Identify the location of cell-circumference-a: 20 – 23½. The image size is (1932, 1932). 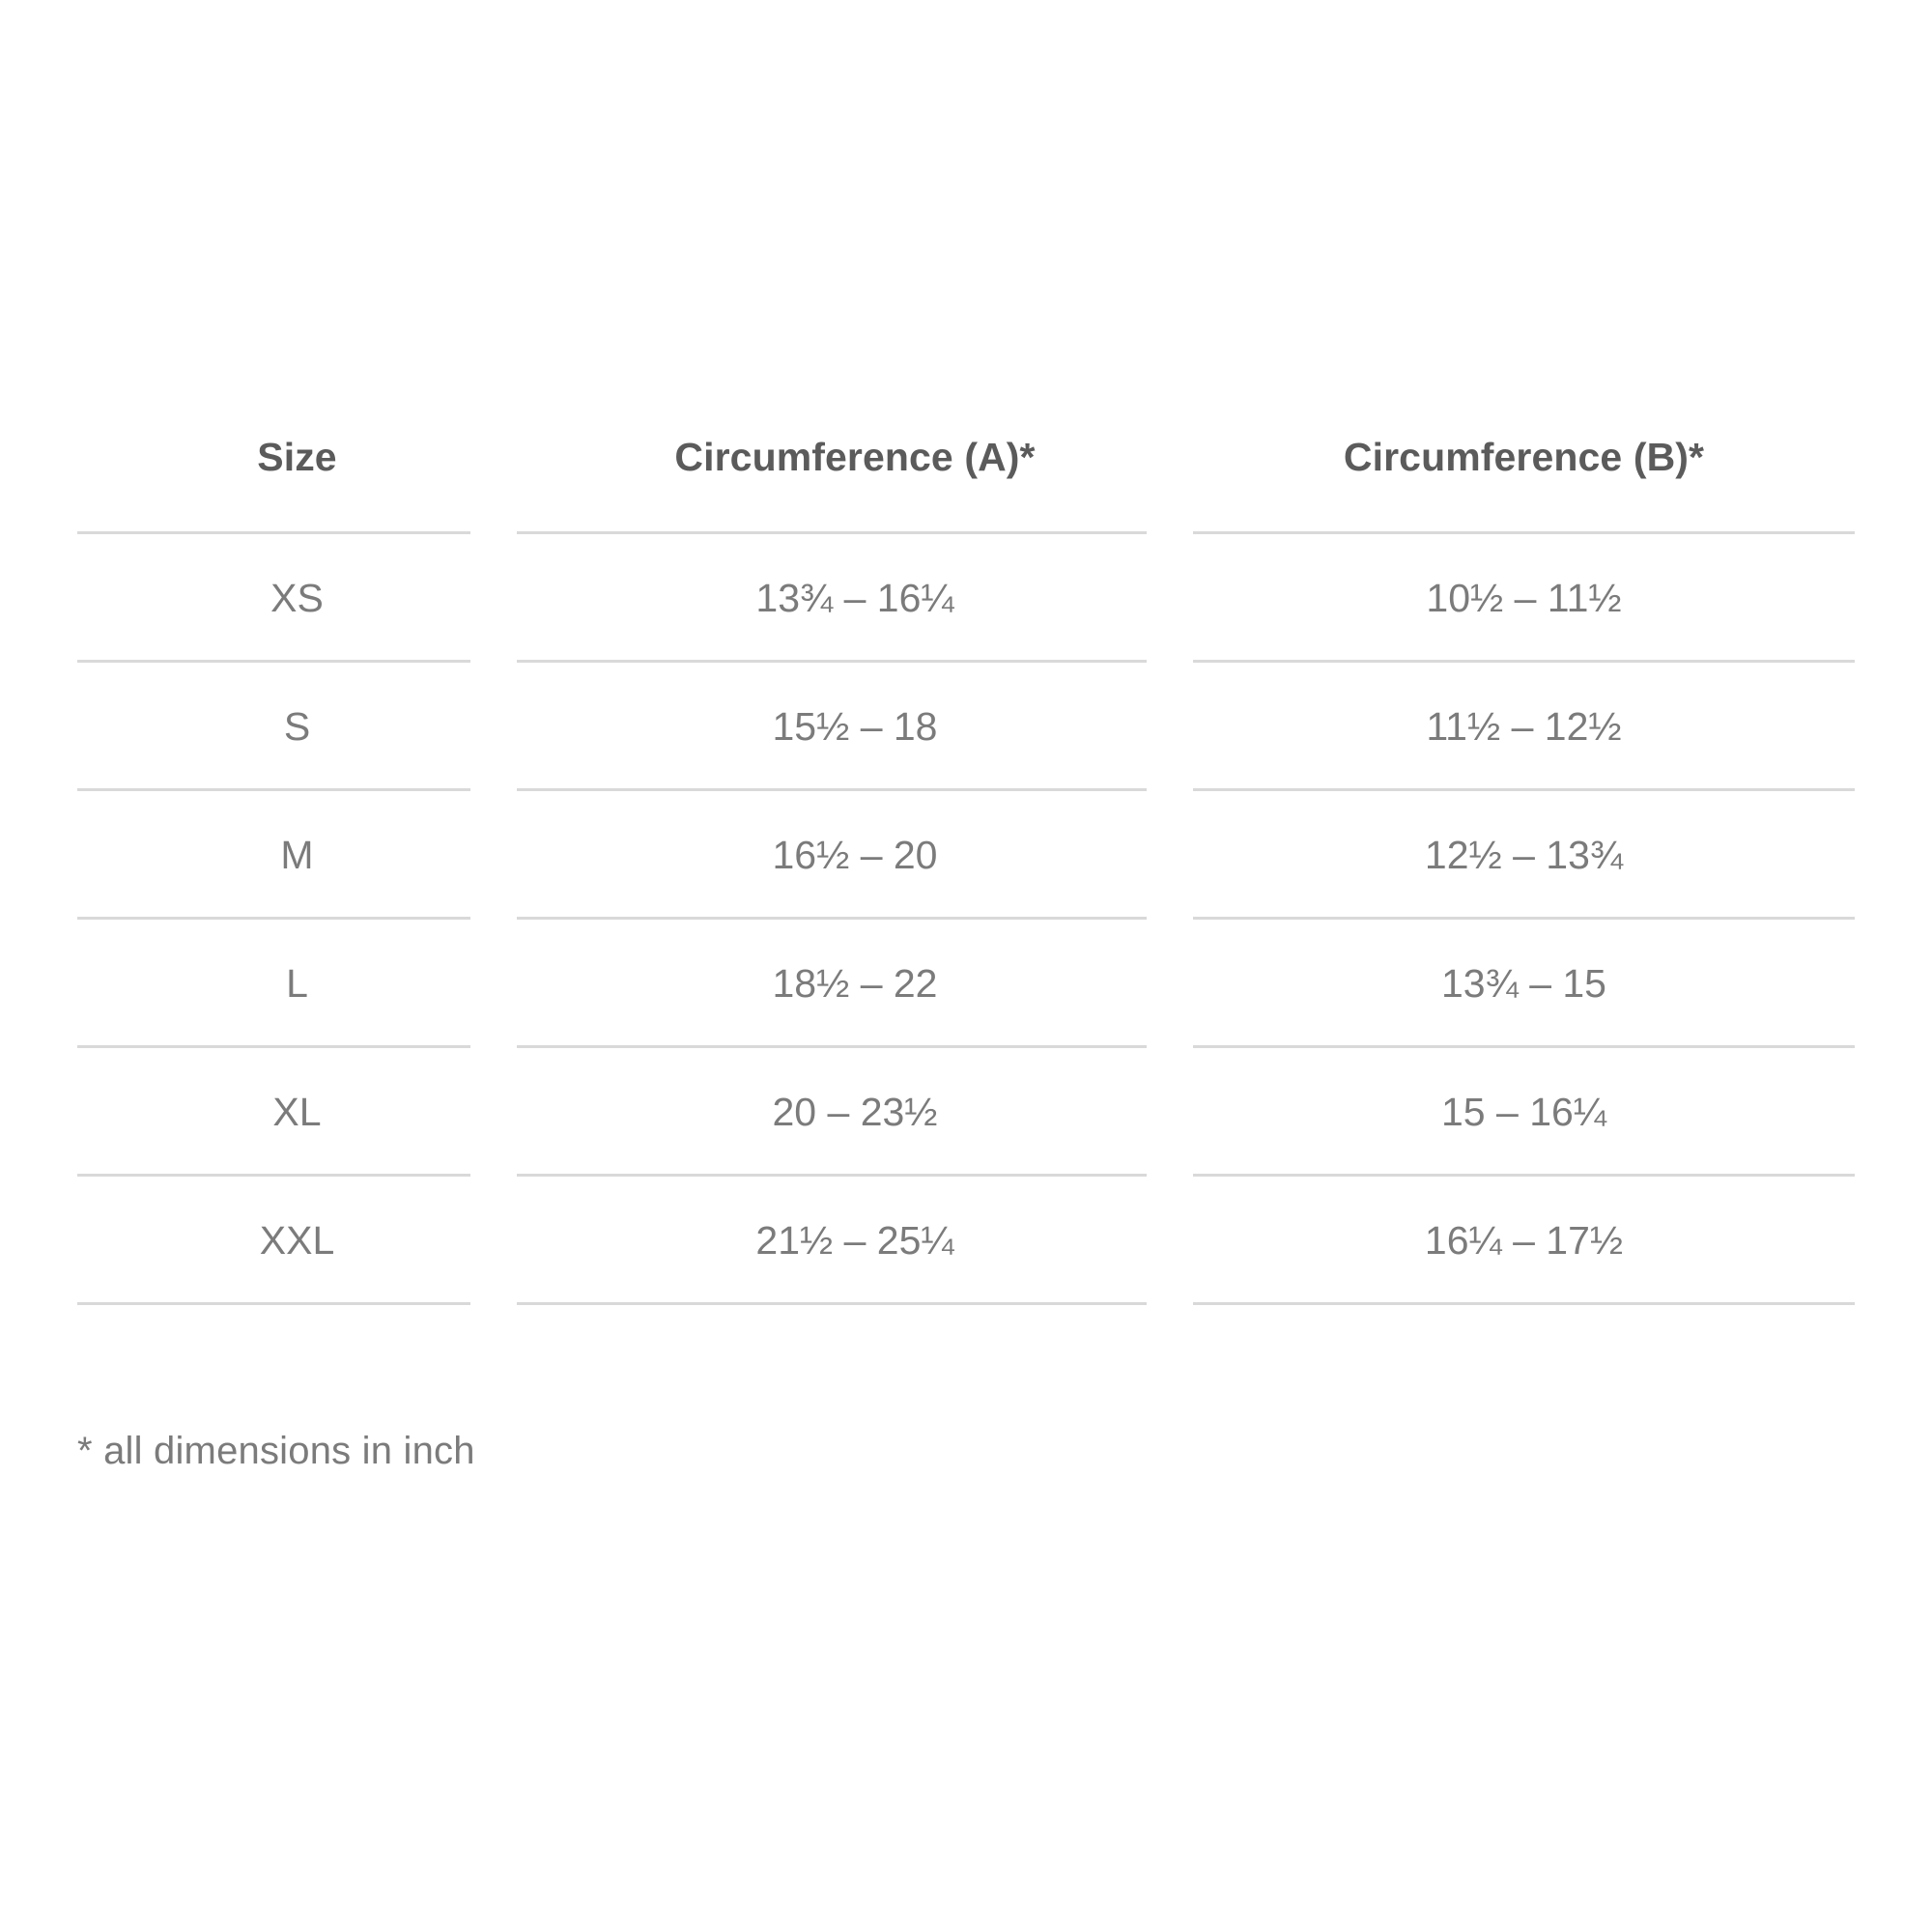
(855, 1112).